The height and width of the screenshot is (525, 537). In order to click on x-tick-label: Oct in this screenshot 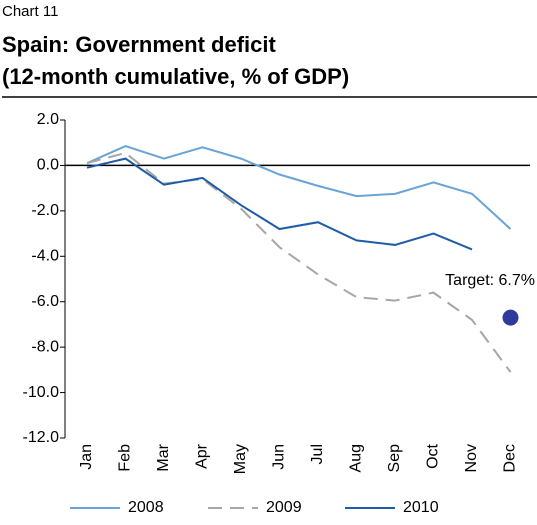, I will do `click(433, 455)`.